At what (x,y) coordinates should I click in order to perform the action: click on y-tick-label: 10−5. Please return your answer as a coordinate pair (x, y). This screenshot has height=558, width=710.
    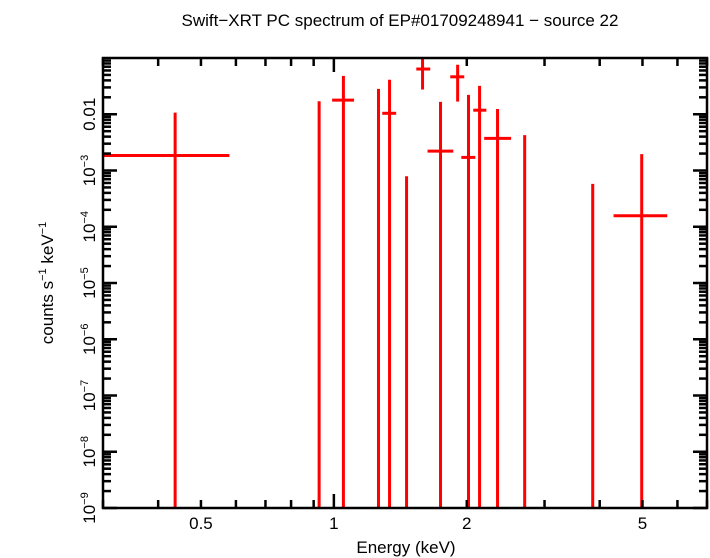
    Looking at the image, I should click on (89, 282).